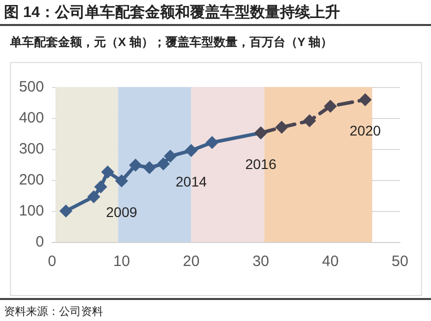  Describe the element at coordinates (172, 12) in the screenshot. I see `chart-title: 图 14：公司单车配套金额和覆盖车型数量持续上升` at that location.